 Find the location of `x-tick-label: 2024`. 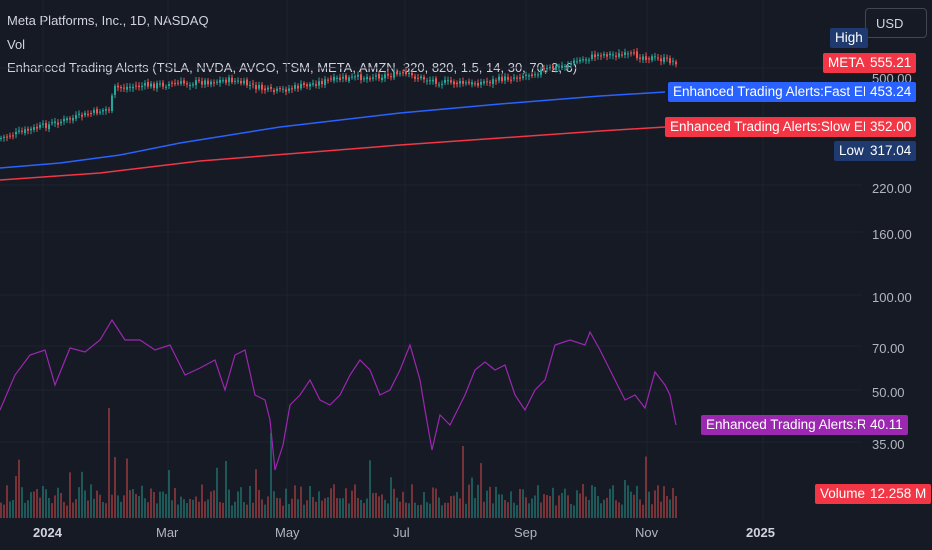

x-tick-label: 2024 is located at coordinates (47, 532).